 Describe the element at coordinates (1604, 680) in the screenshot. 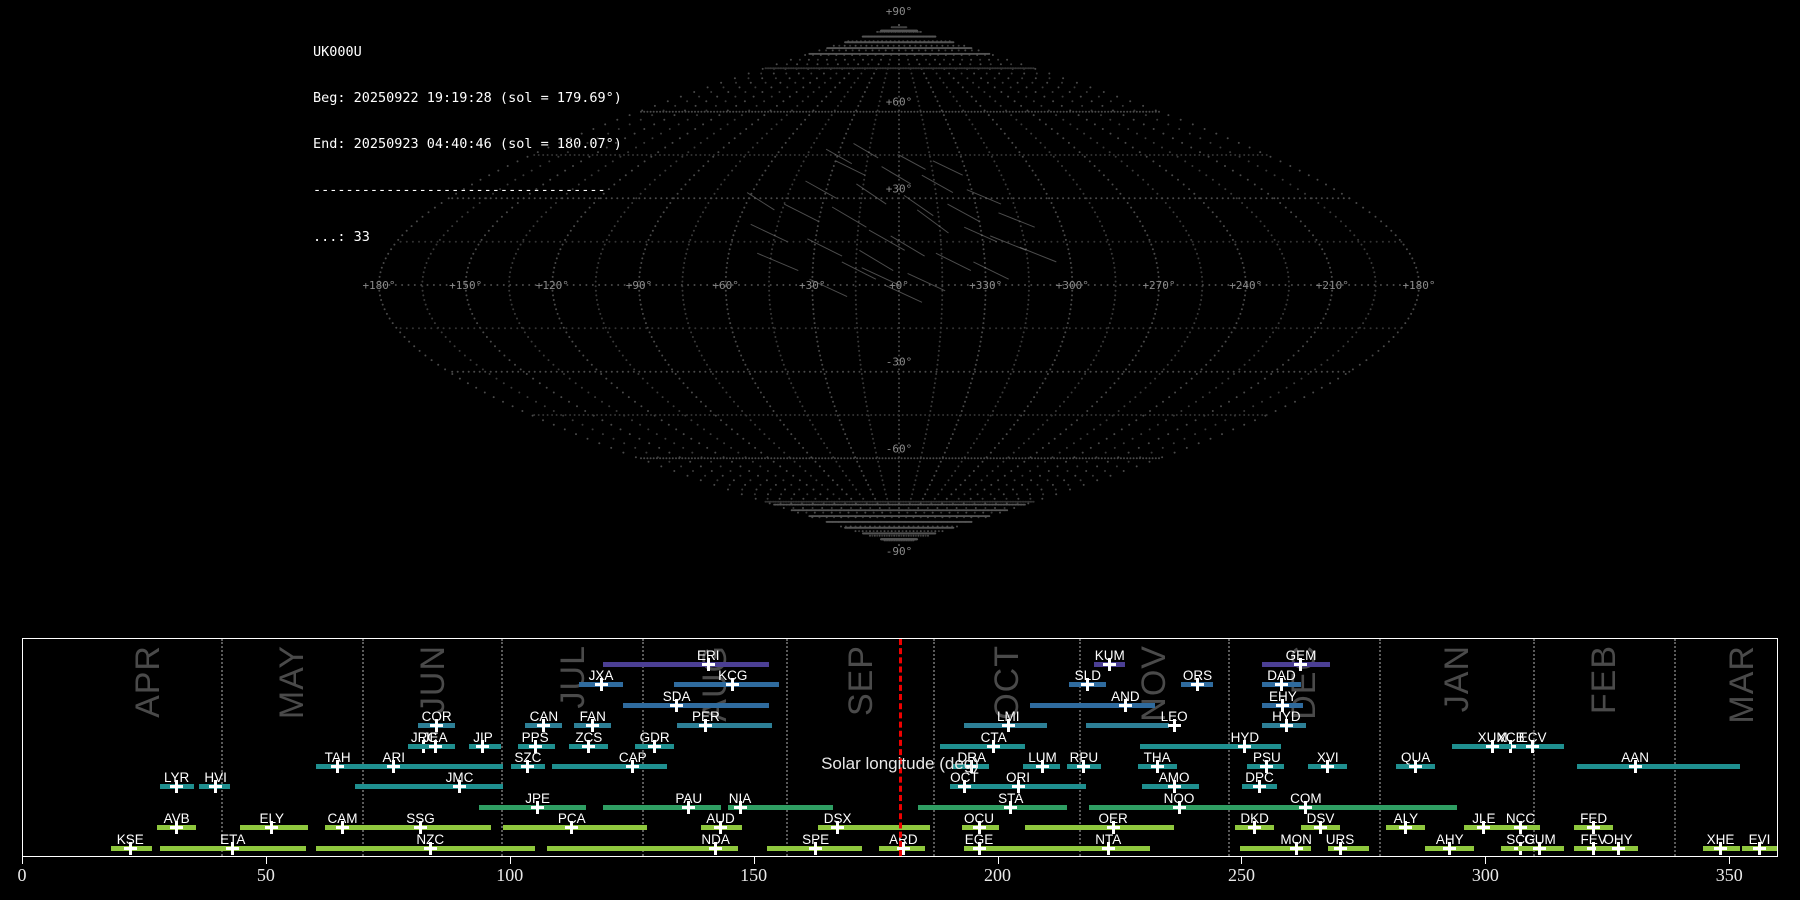

I see `month-label-feb: FEB` at that location.